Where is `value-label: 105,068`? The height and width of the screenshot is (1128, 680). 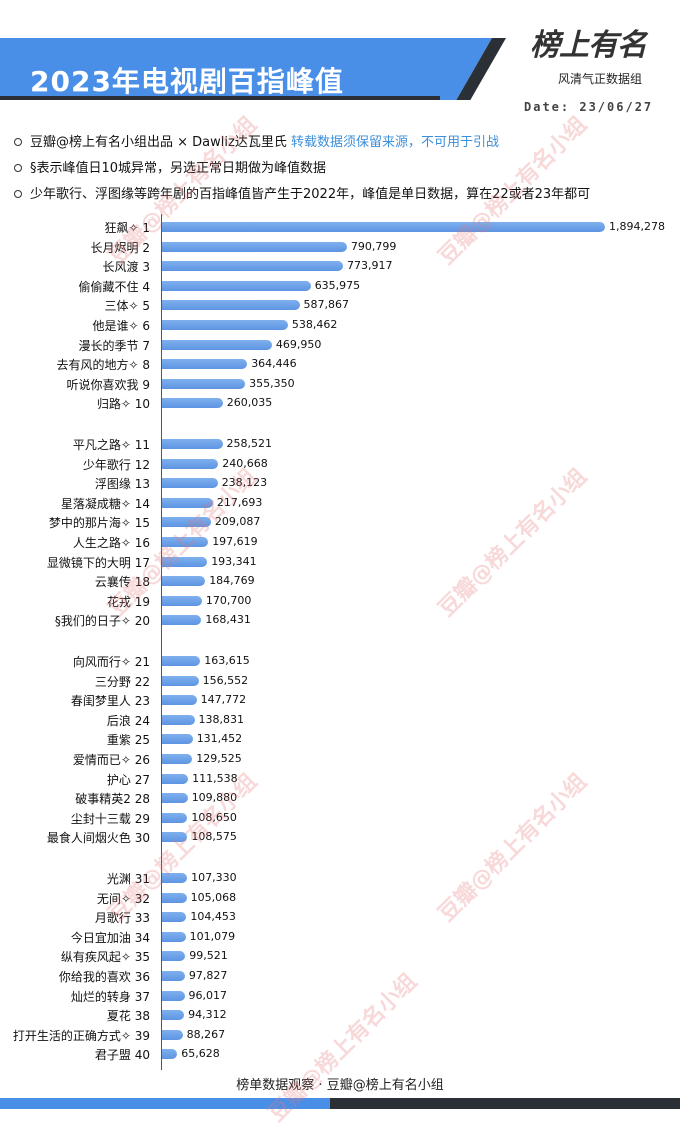
value-label: 105,068 is located at coordinates (213, 897).